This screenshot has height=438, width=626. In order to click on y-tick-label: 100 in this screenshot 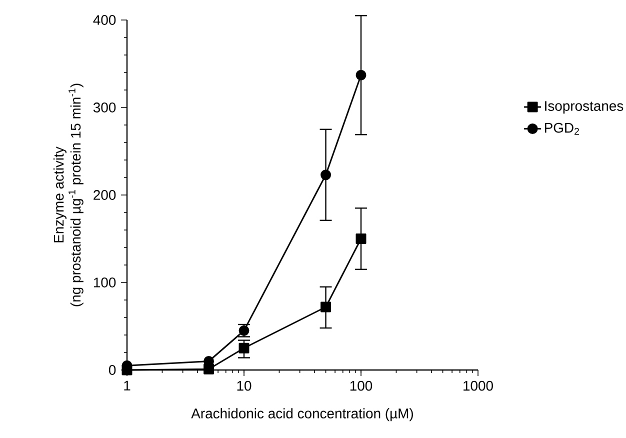, I will do `click(105, 283)`.